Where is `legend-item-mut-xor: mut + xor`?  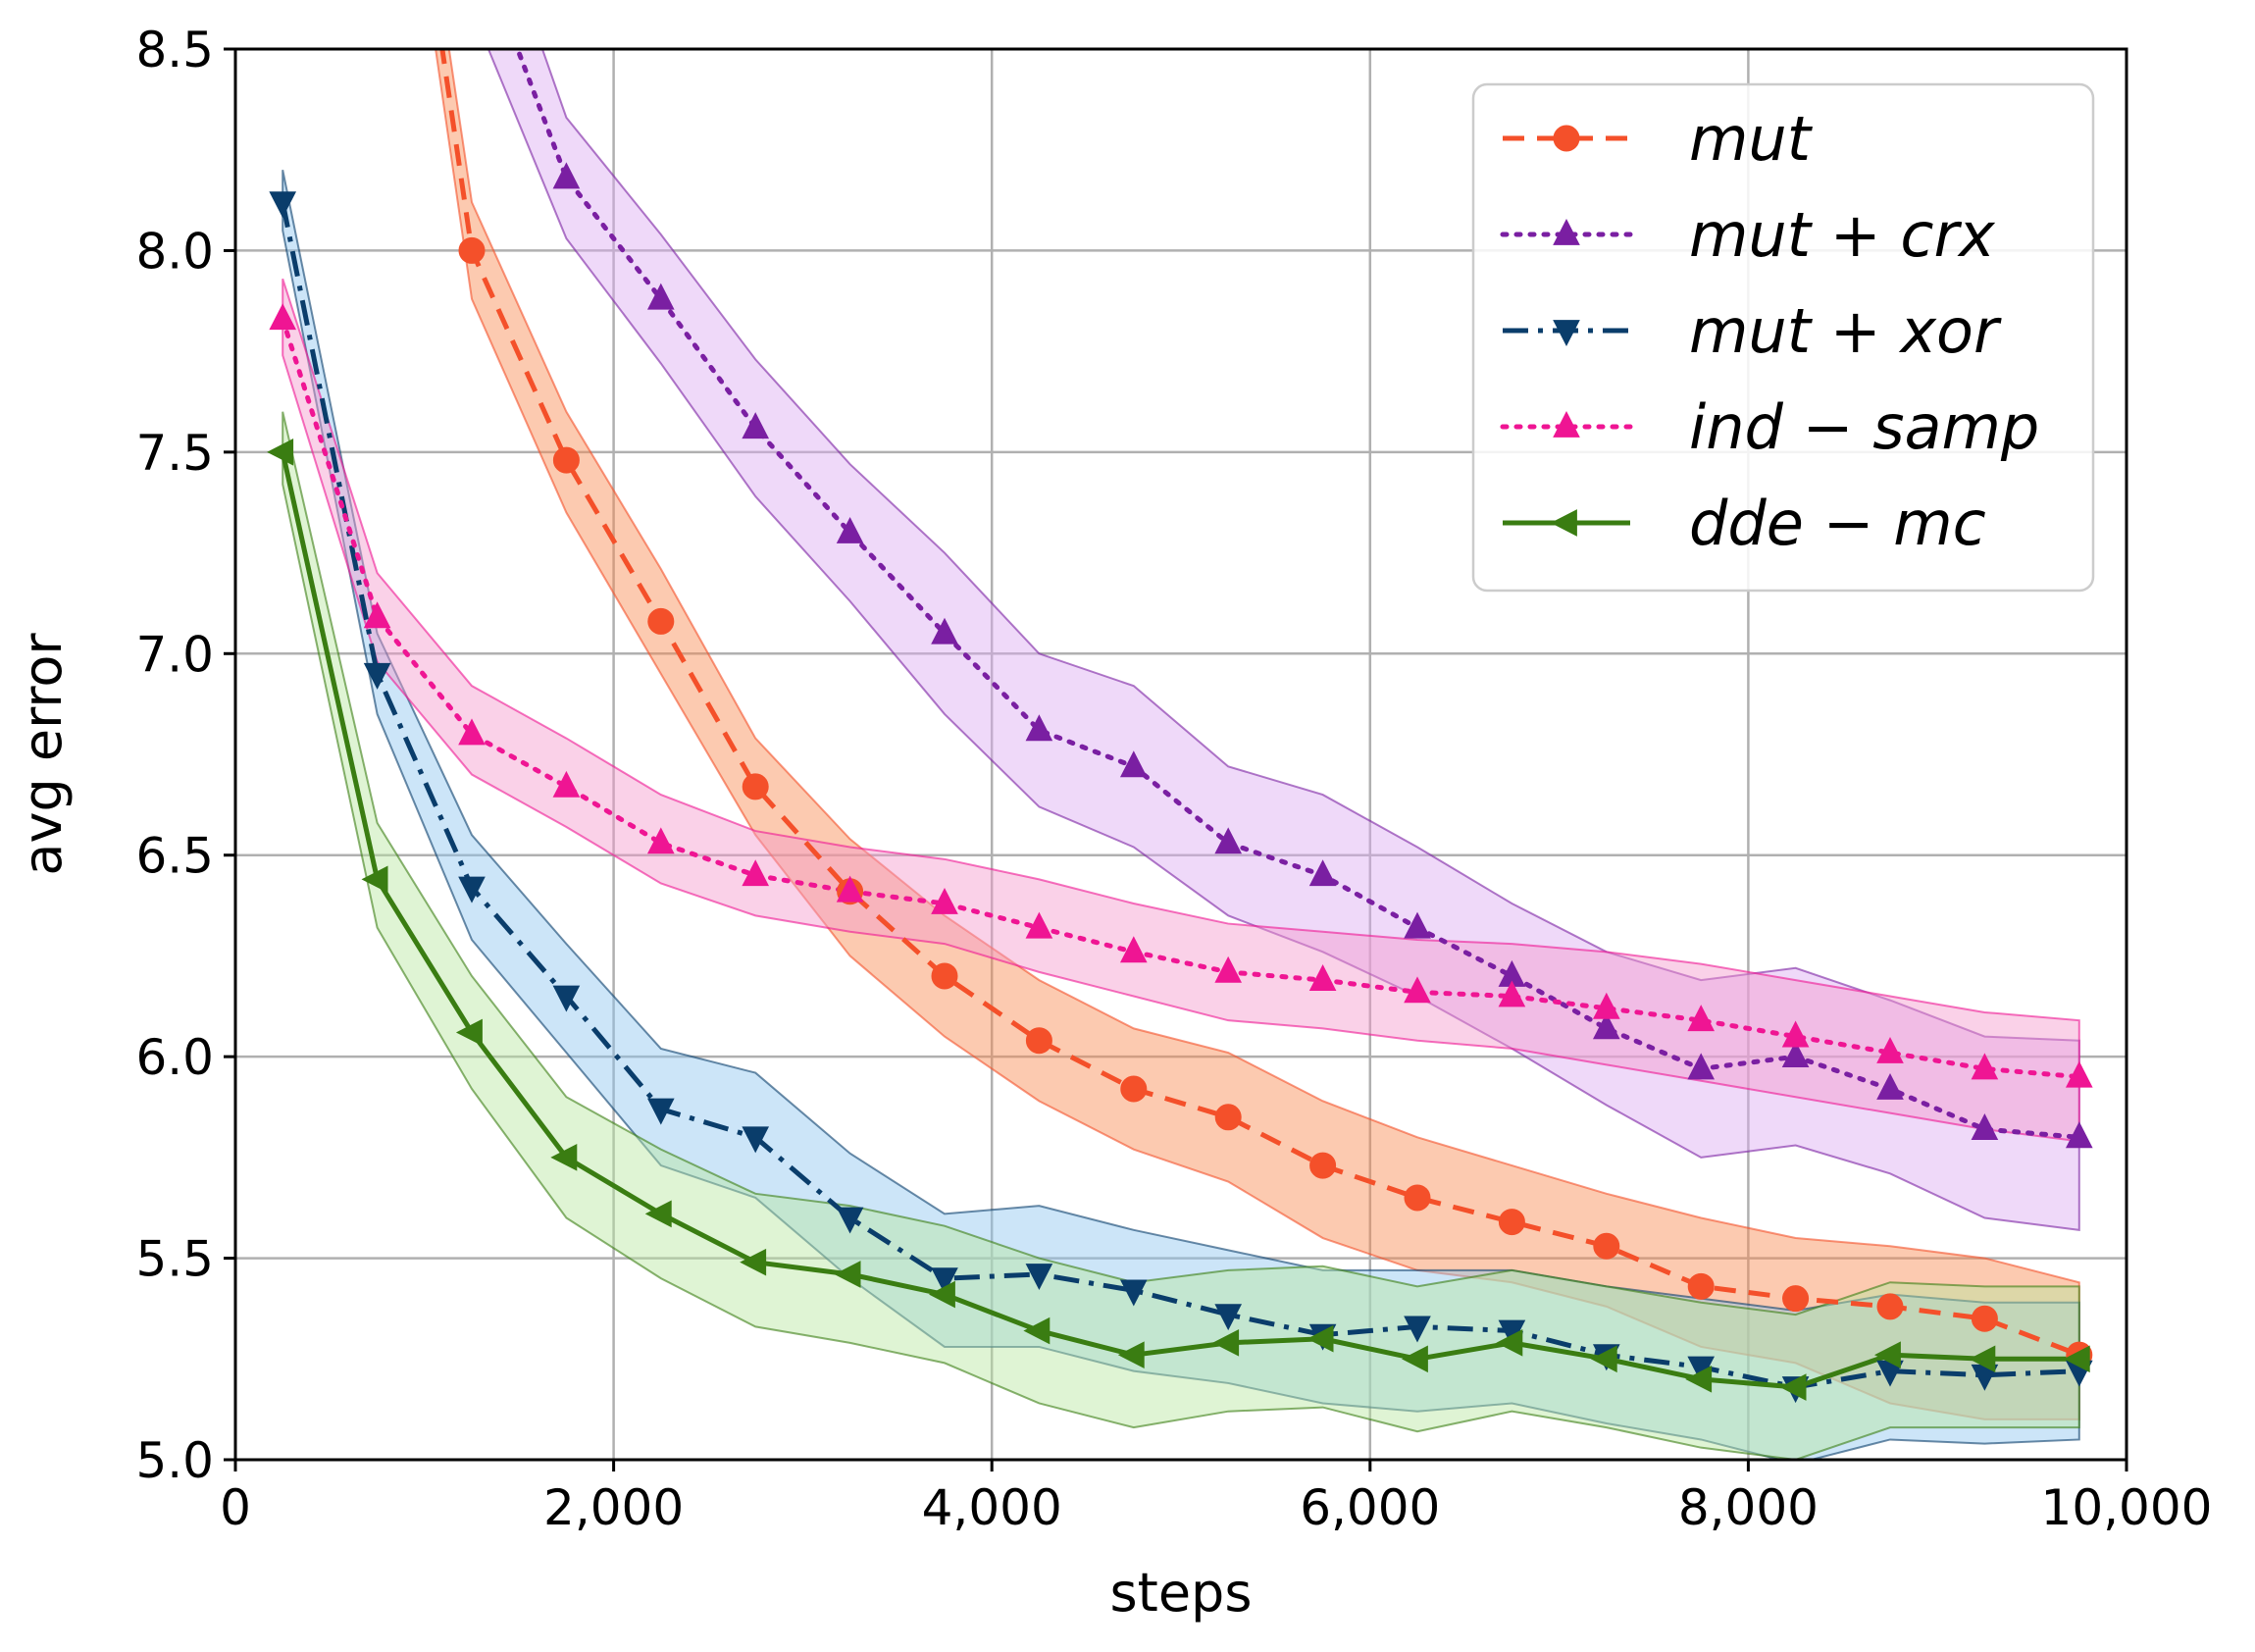
legend-item-mut-xor: mut + xor is located at coordinates (1752, 331).